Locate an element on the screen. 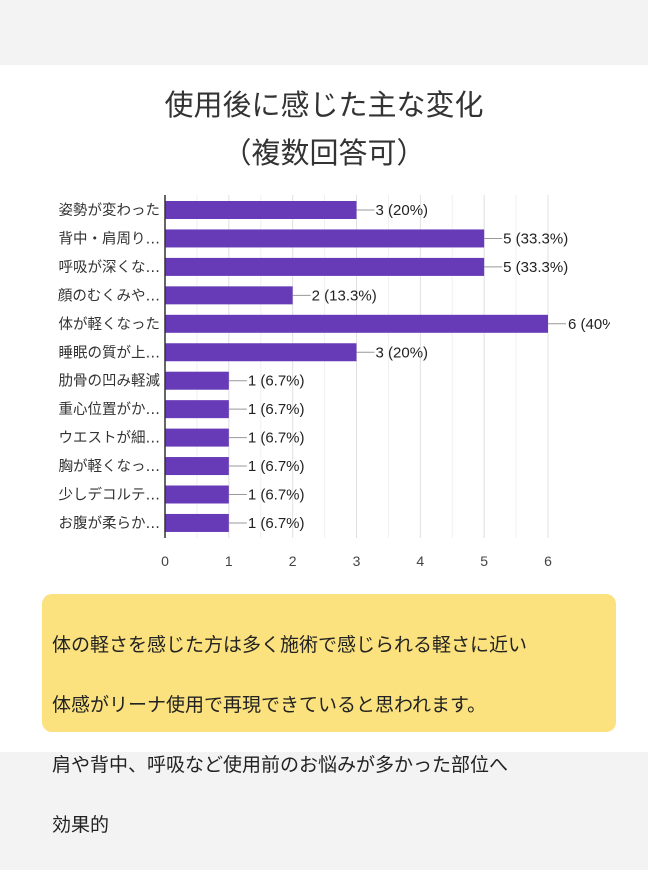 Image resolution: width=648 pixels, height=870 pixels. data-label: 6 (40%) is located at coordinates (594, 324).